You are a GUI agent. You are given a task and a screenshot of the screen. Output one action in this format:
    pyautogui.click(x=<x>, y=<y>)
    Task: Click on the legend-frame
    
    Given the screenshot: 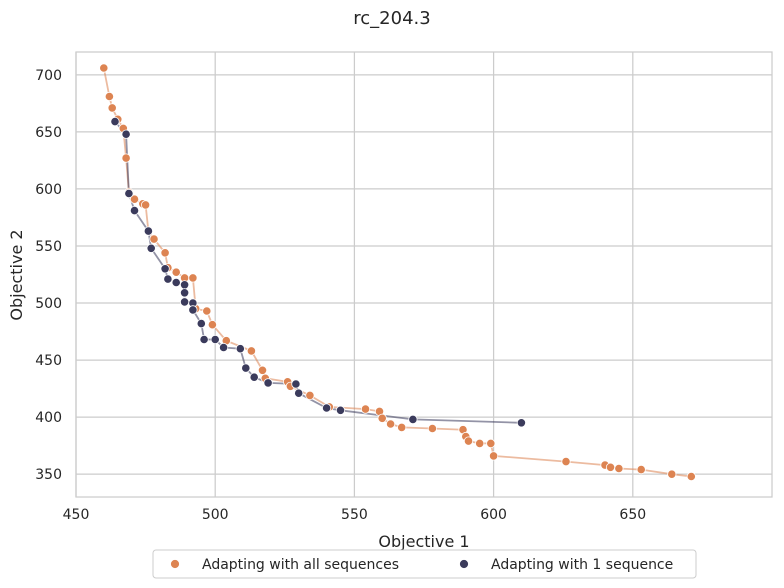 What is the action you would take?
    pyautogui.click(x=424, y=564)
    